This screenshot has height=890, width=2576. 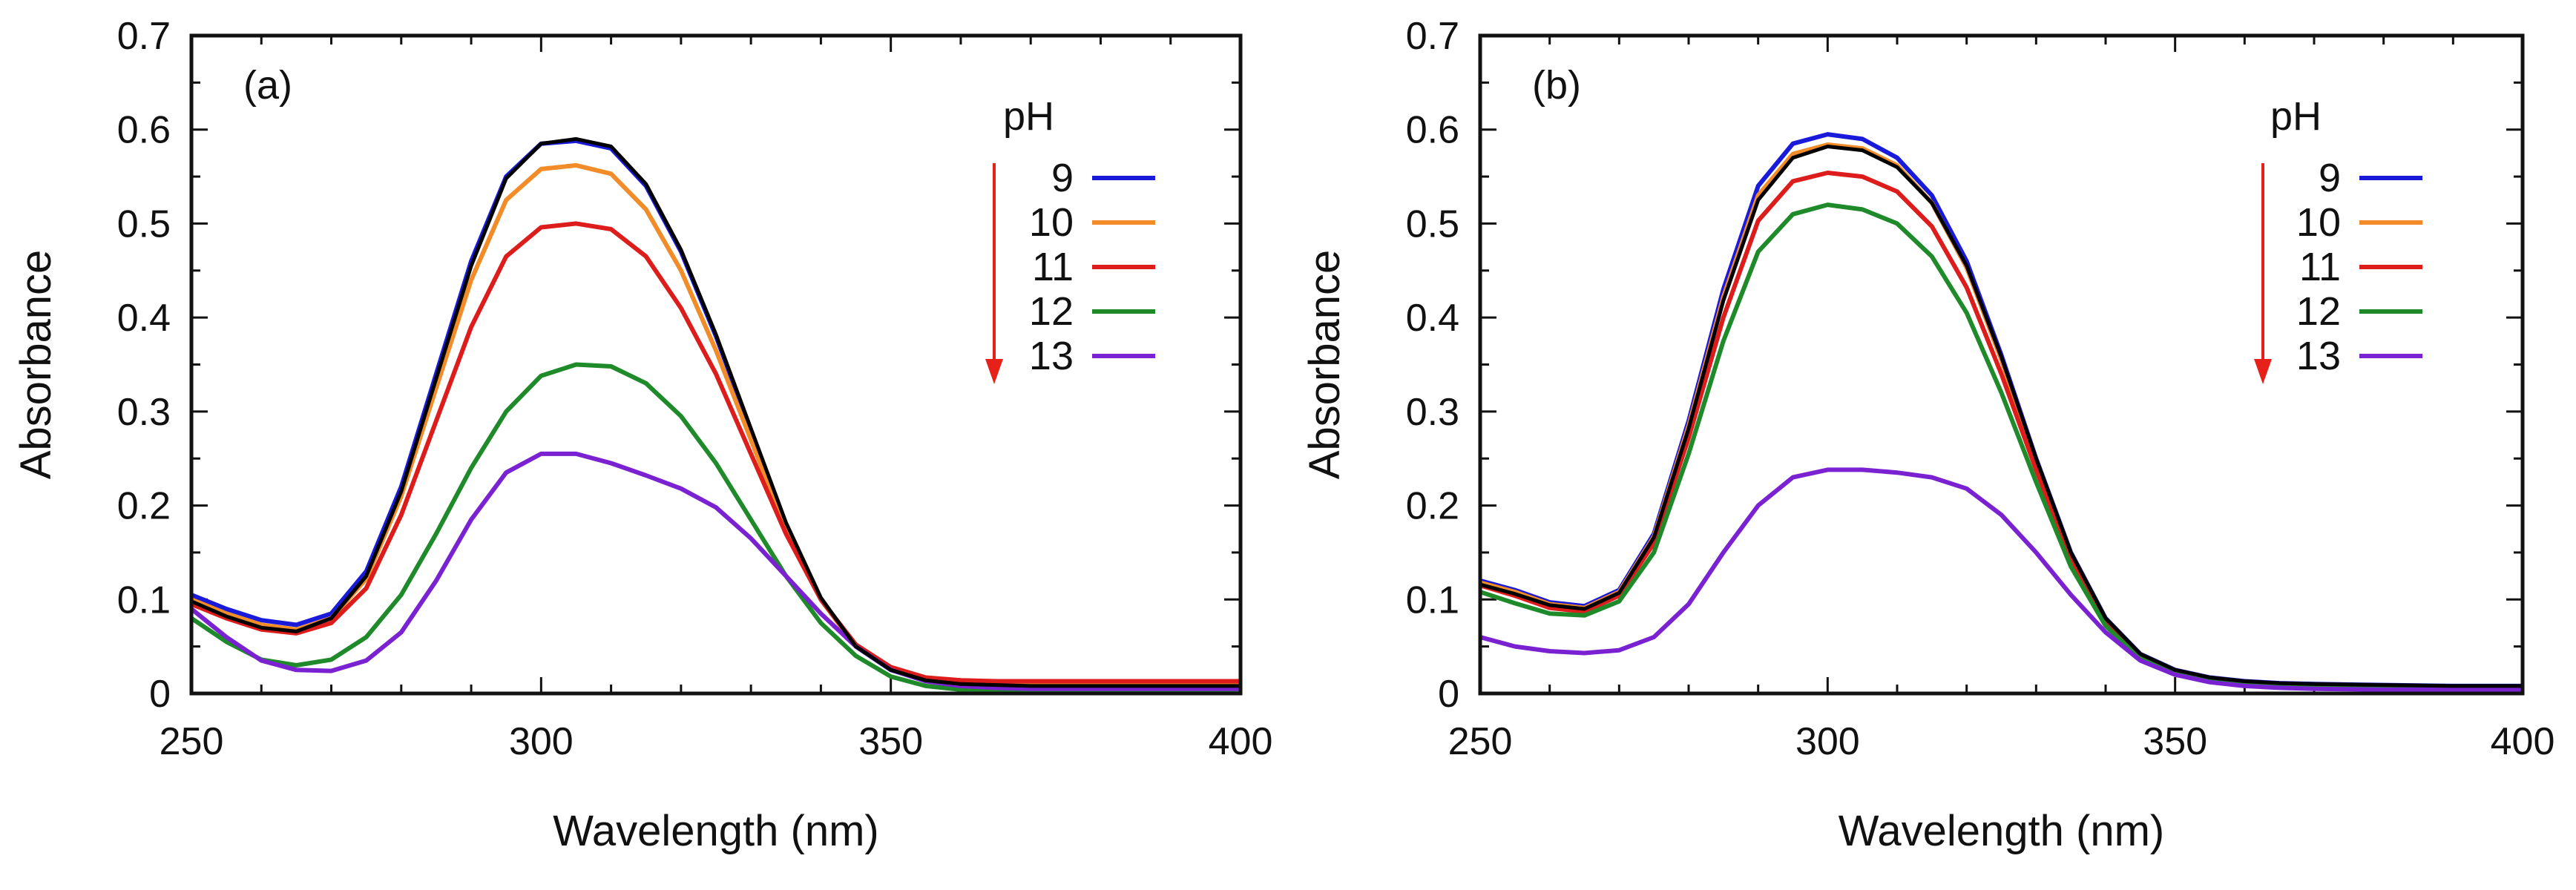 I want to click on panel-label: (b), so click(x=1556, y=85).